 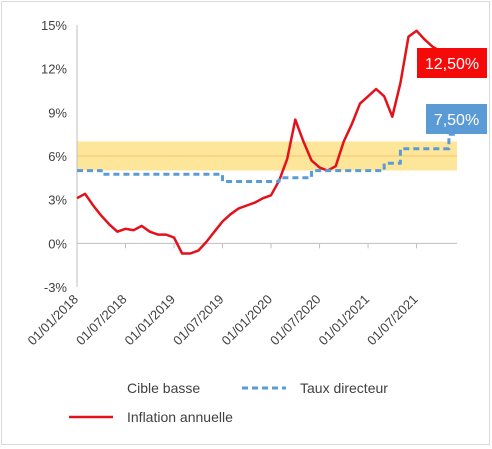 What do you see at coordinates (57, 200) in the screenshot?
I see `y-tick-label: 3%` at bounding box center [57, 200].